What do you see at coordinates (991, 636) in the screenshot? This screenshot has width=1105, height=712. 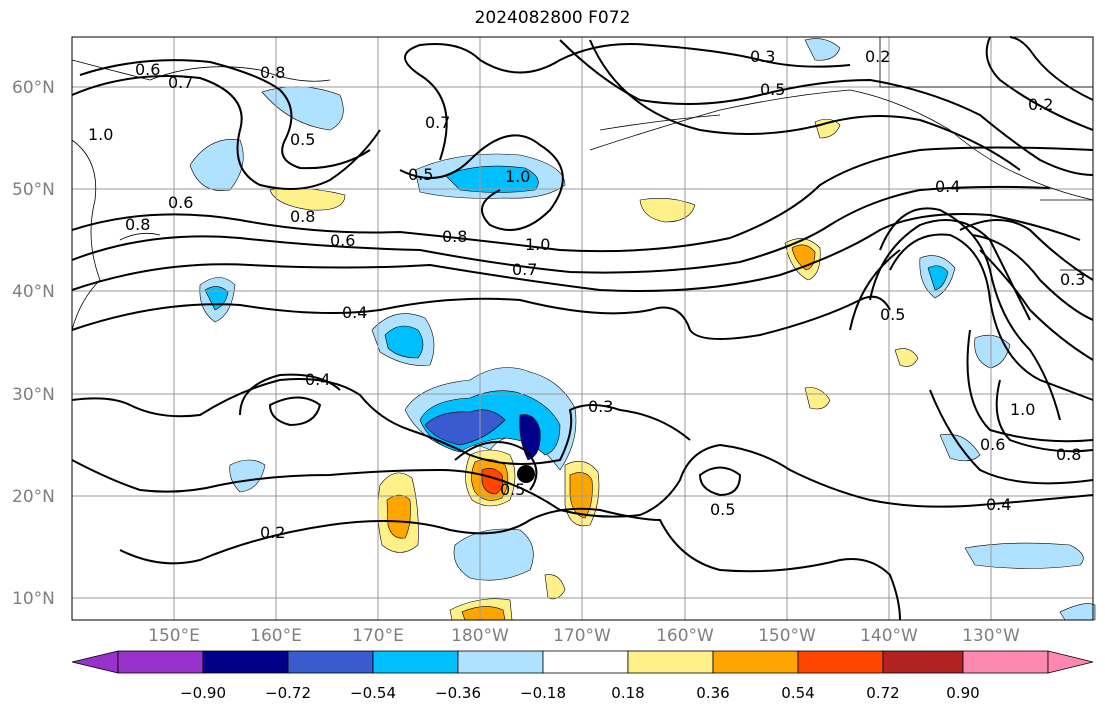 I see `lon-label: 130°W` at bounding box center [991, 636].